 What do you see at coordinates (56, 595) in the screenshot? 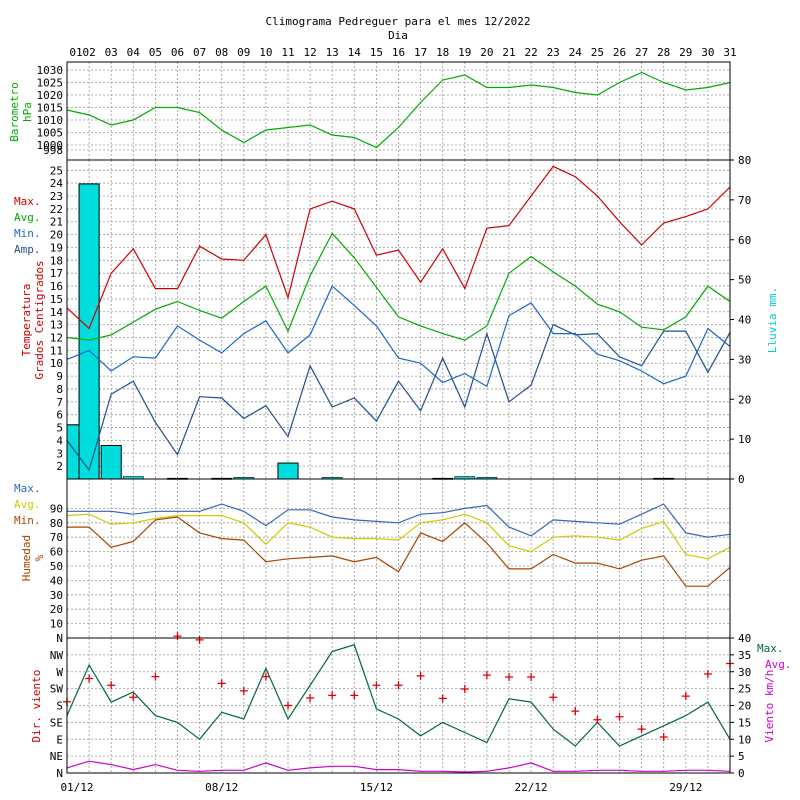
I see `humidity-tick-label: 30` at bounding box center [56, 595].